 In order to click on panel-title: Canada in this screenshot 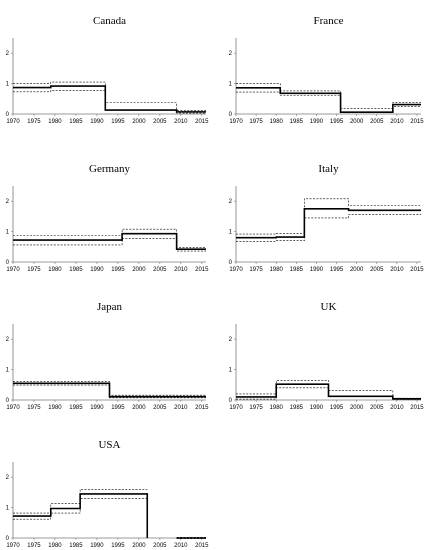, I will do `click(109, 21)`.